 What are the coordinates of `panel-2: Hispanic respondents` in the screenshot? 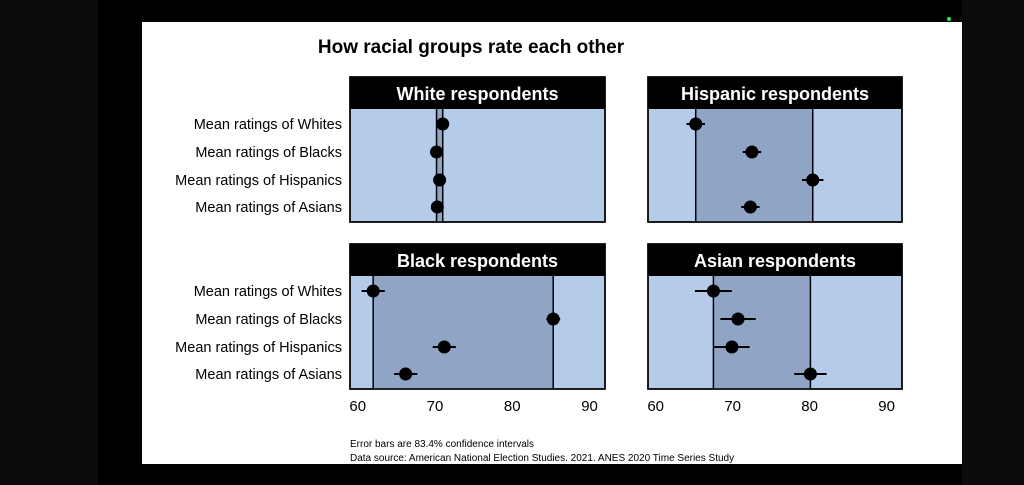 It's located at (775, 149).